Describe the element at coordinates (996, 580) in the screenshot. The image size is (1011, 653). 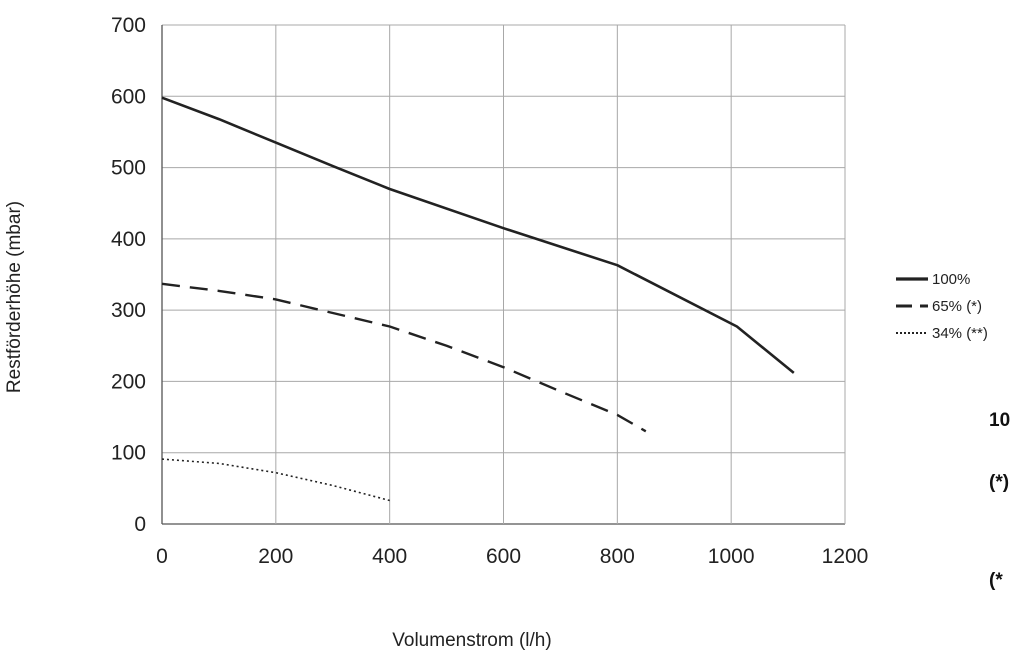
I see `side-note-3: (*` at that location.